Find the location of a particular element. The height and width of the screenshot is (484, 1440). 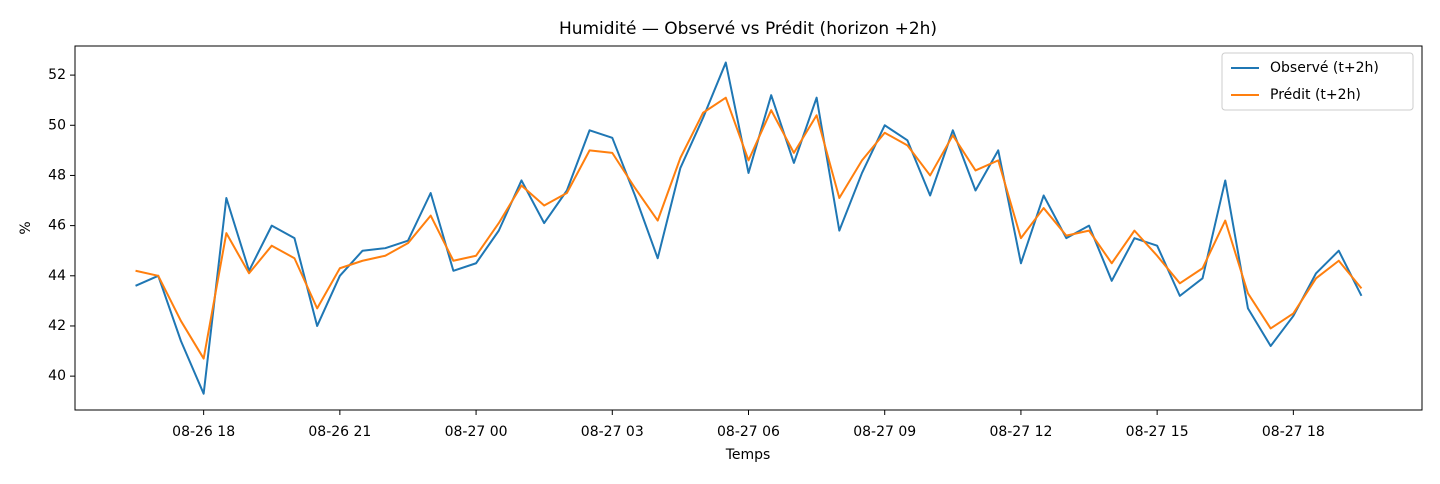

y-tick-label: 46 is located at coordinates (57, 226).